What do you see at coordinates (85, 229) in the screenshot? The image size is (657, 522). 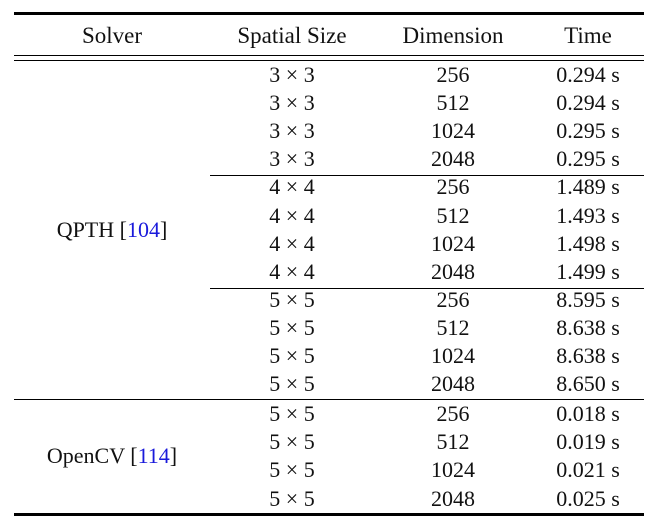 I see `solver-name: QPTH` at bounding box center [85, 229].